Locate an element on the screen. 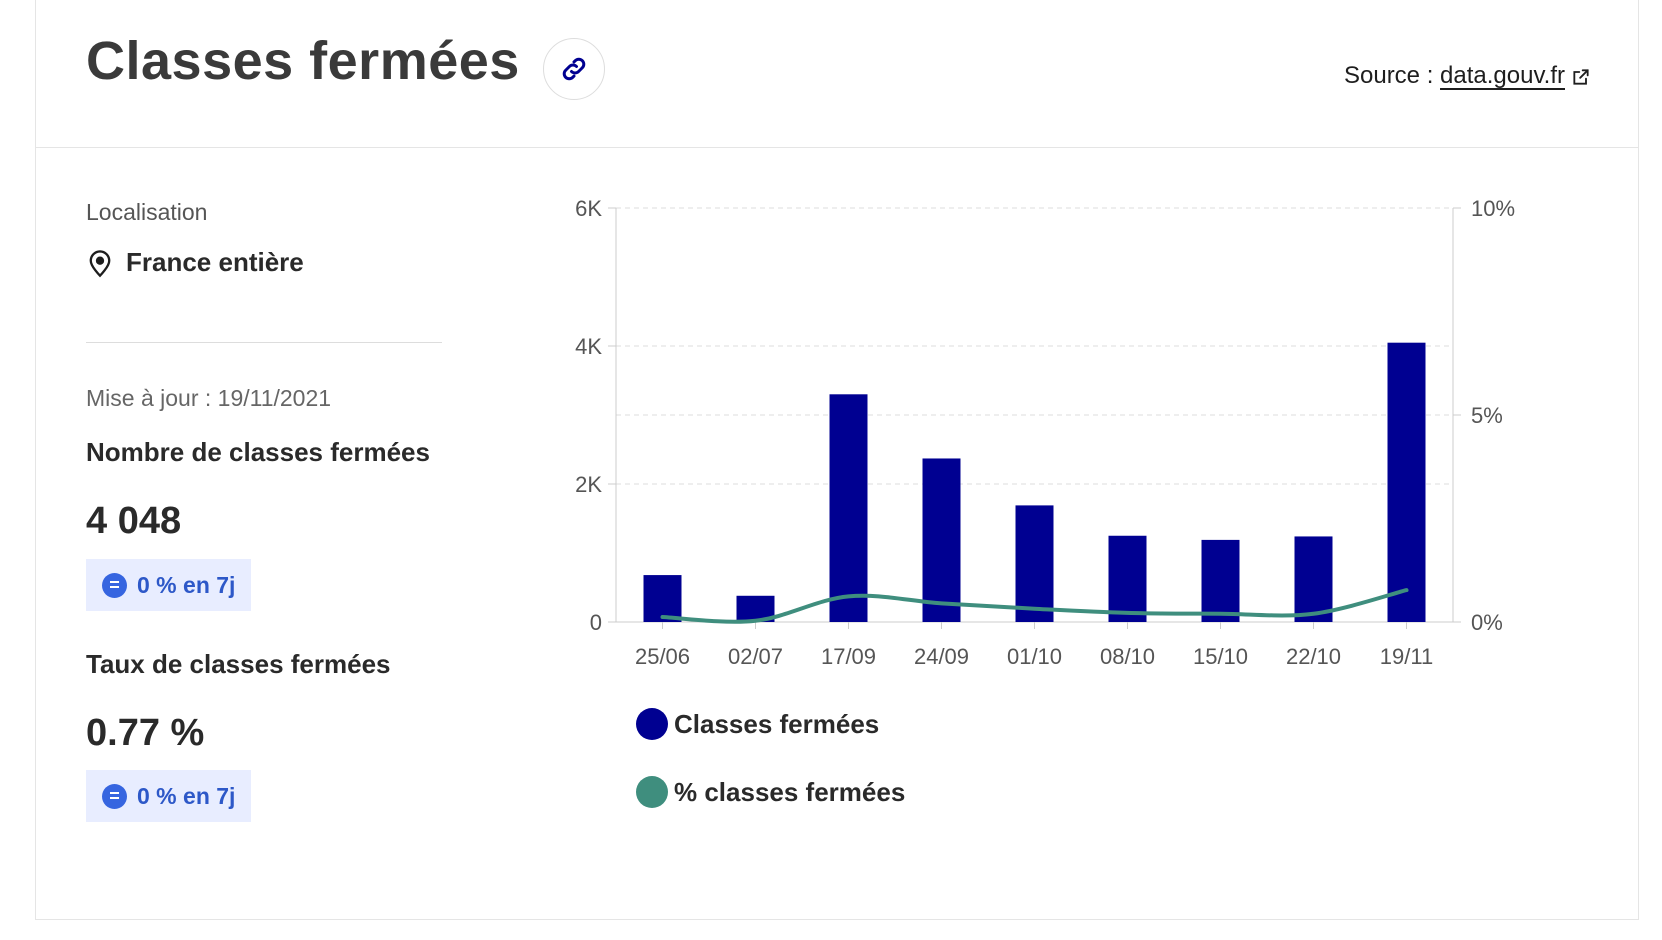  legend-dot-line is located at coordinates (652, 792).